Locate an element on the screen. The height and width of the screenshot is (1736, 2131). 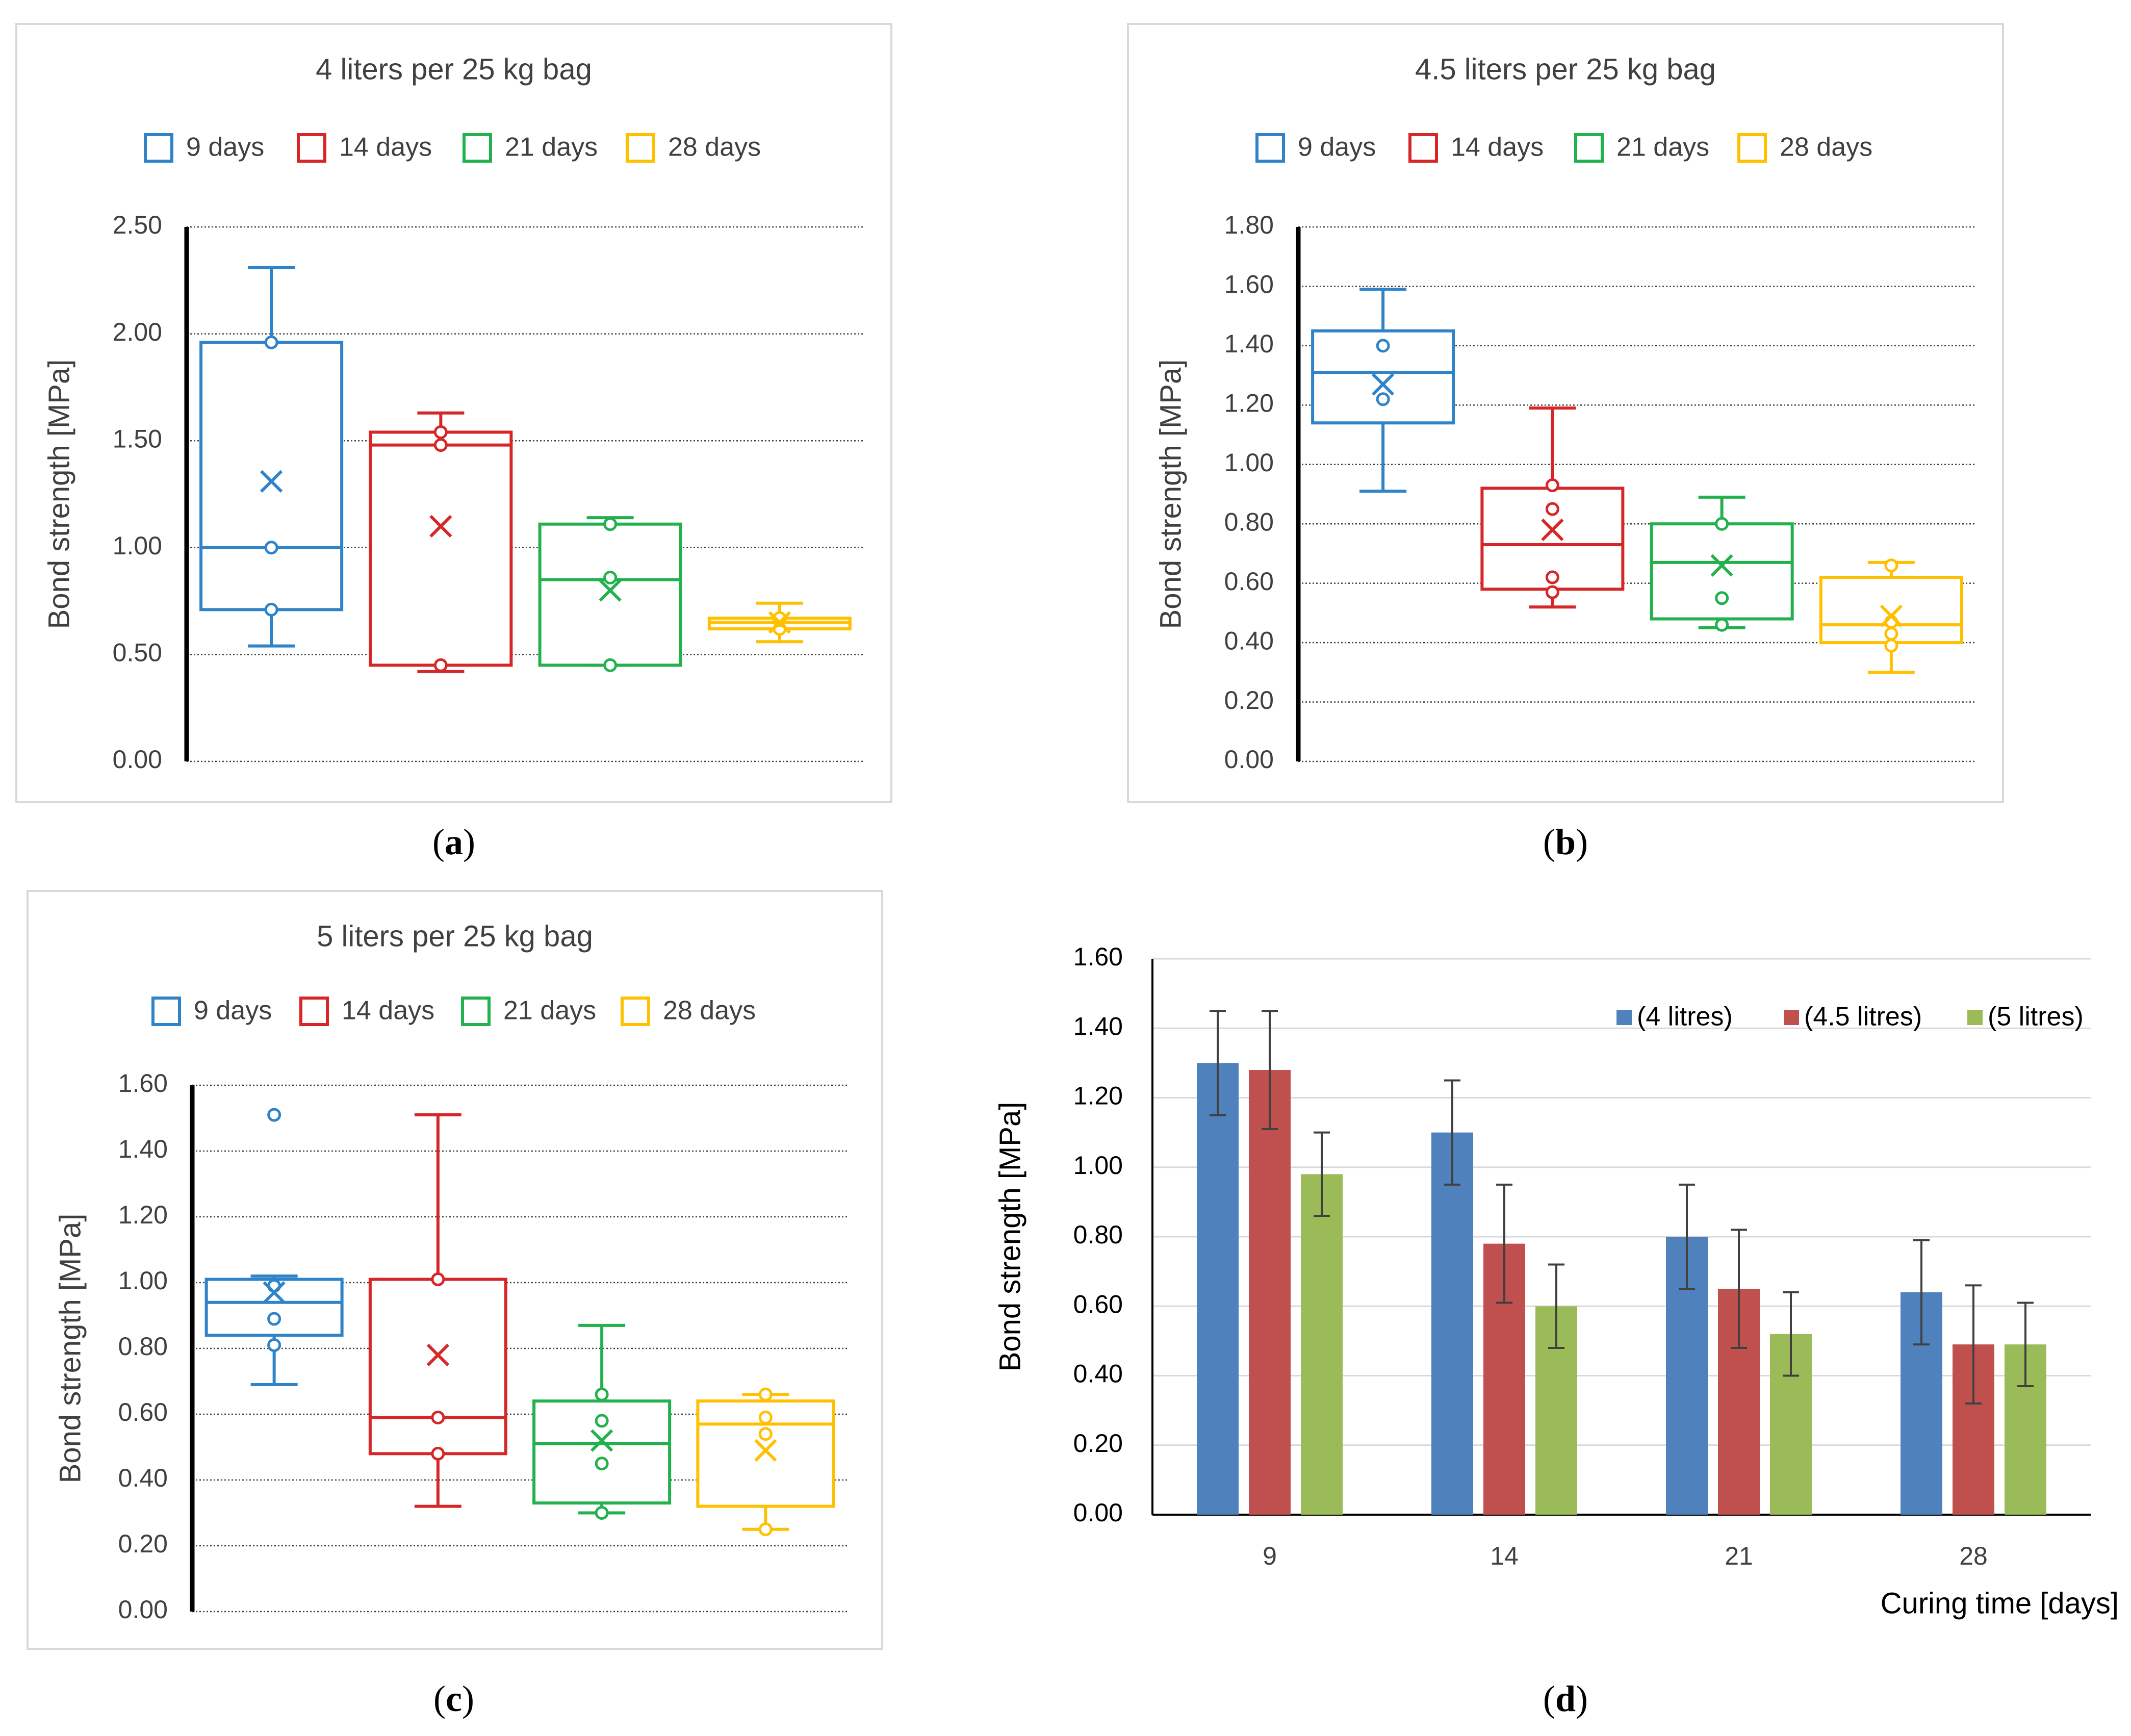
y-tick-label: 2.50 is located at coordinates (137, 225).